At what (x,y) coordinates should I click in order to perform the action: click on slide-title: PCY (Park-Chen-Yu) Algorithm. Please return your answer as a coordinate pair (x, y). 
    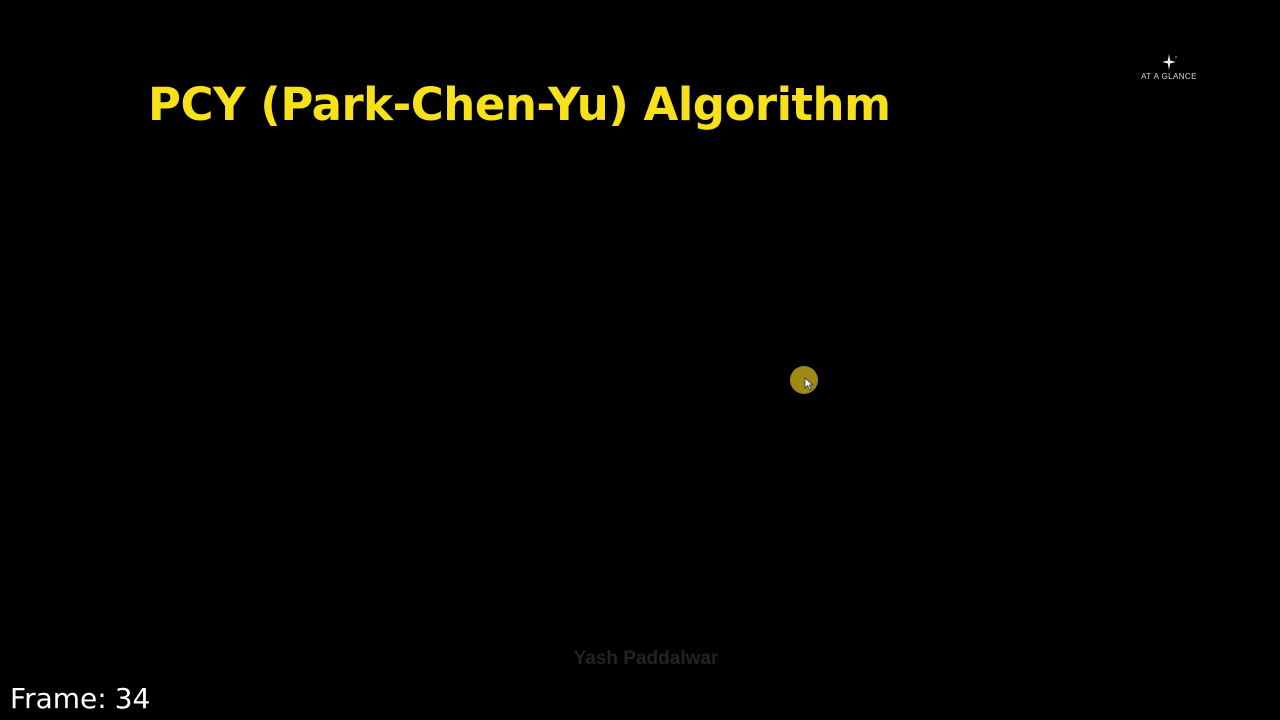
    Looking at the image, I should click on (519, 104).